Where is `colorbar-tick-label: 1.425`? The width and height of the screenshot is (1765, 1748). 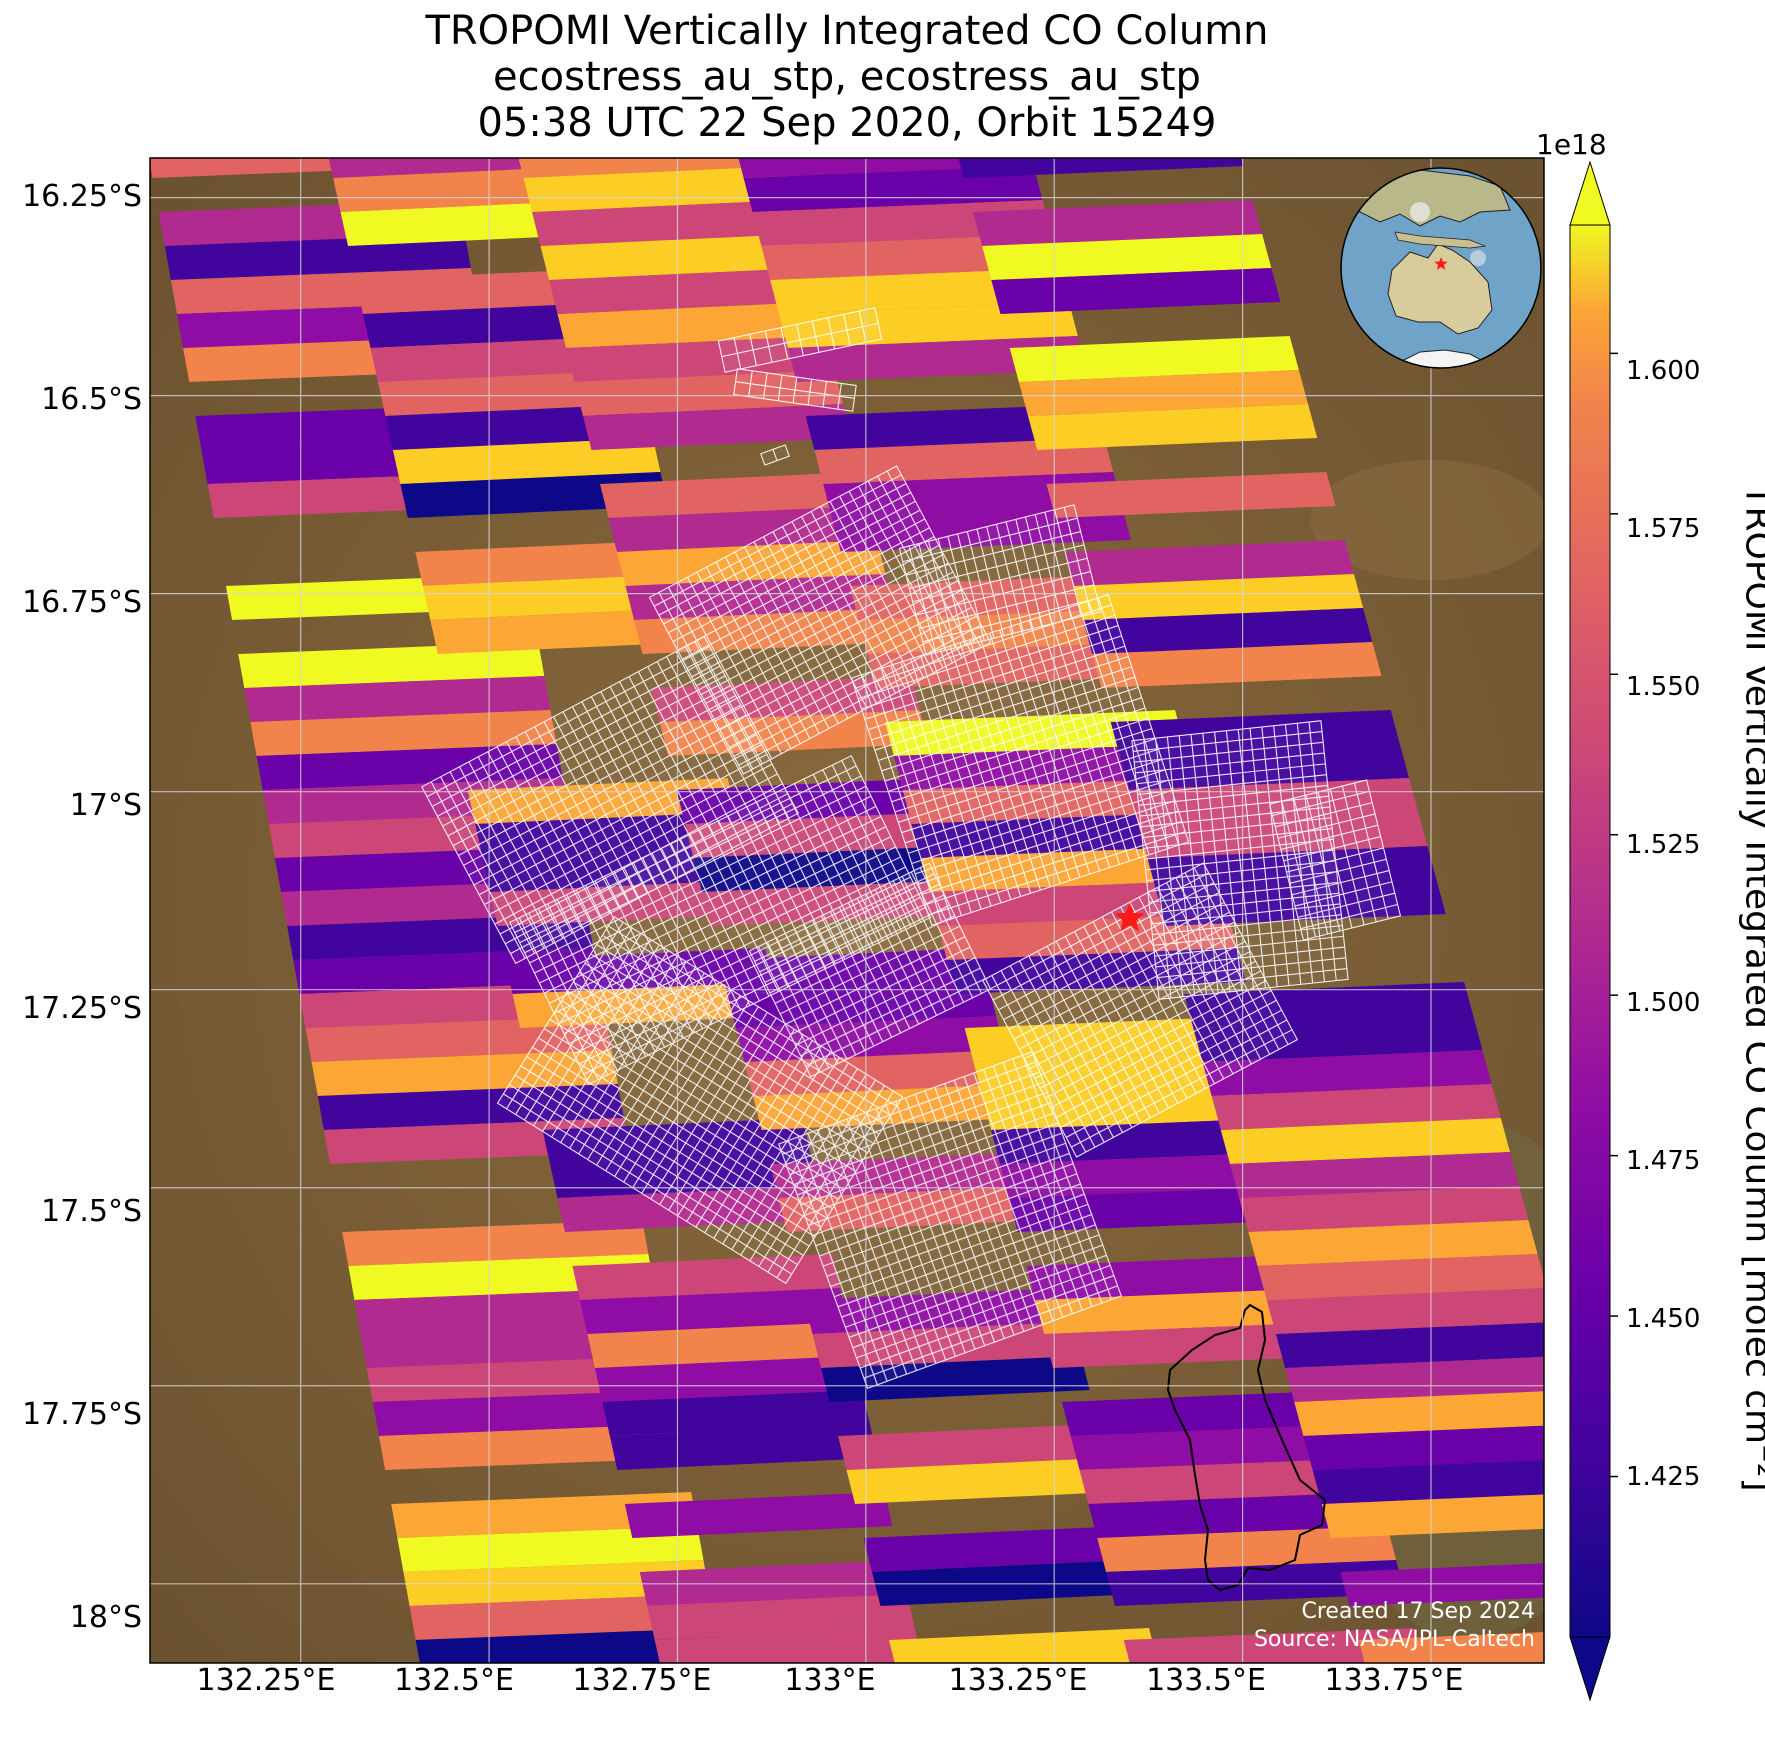 colorbar-tick-label: 1.425 is located at coordinates (1663, 1477).